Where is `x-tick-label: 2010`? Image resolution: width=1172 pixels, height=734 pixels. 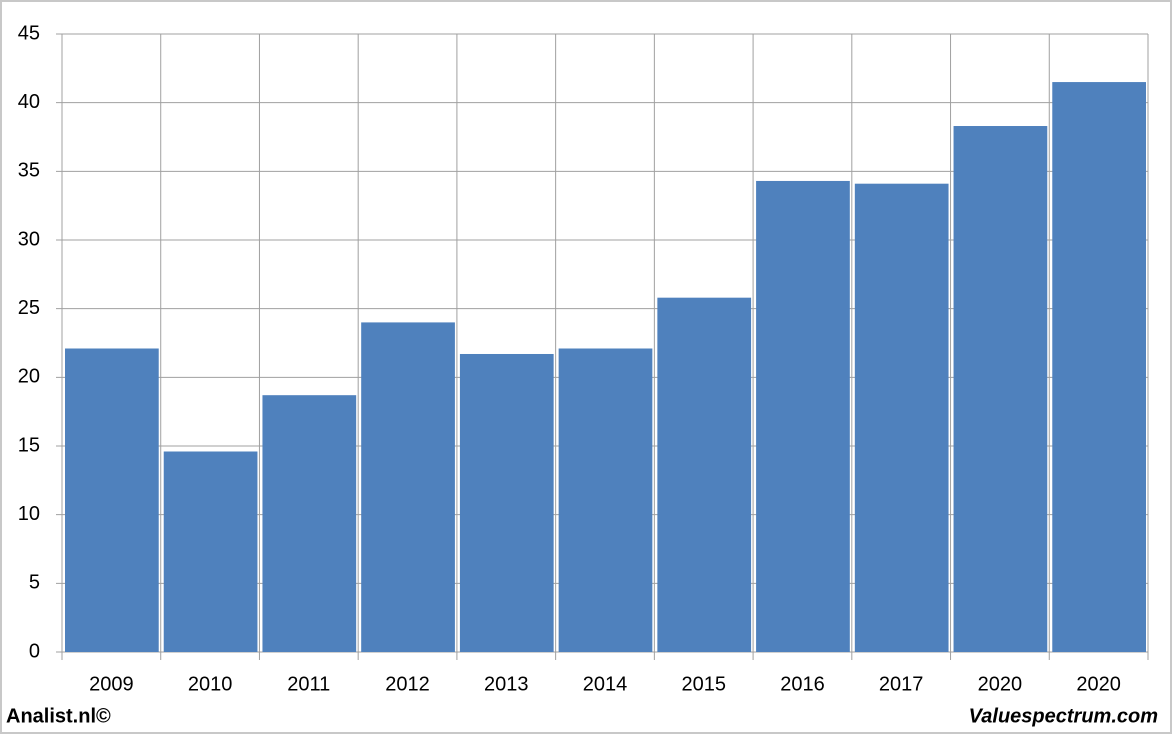 x-tick-label: 2010 is located at coordinates (210, 684).